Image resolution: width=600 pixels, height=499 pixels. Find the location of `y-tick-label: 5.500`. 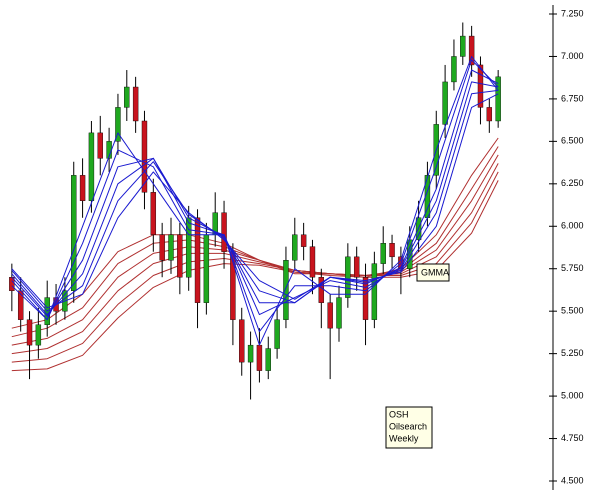

y-tick-label: 5.500 is located at coordinates (572, 311).